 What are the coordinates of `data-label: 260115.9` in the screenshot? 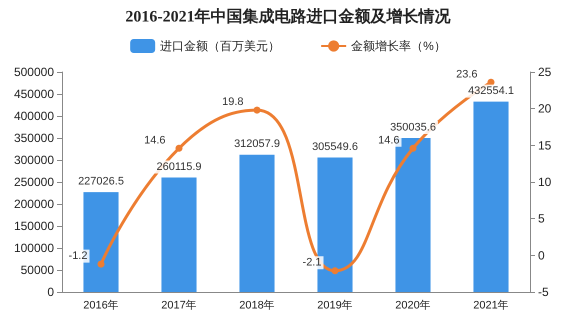 It's located at (179, 167).